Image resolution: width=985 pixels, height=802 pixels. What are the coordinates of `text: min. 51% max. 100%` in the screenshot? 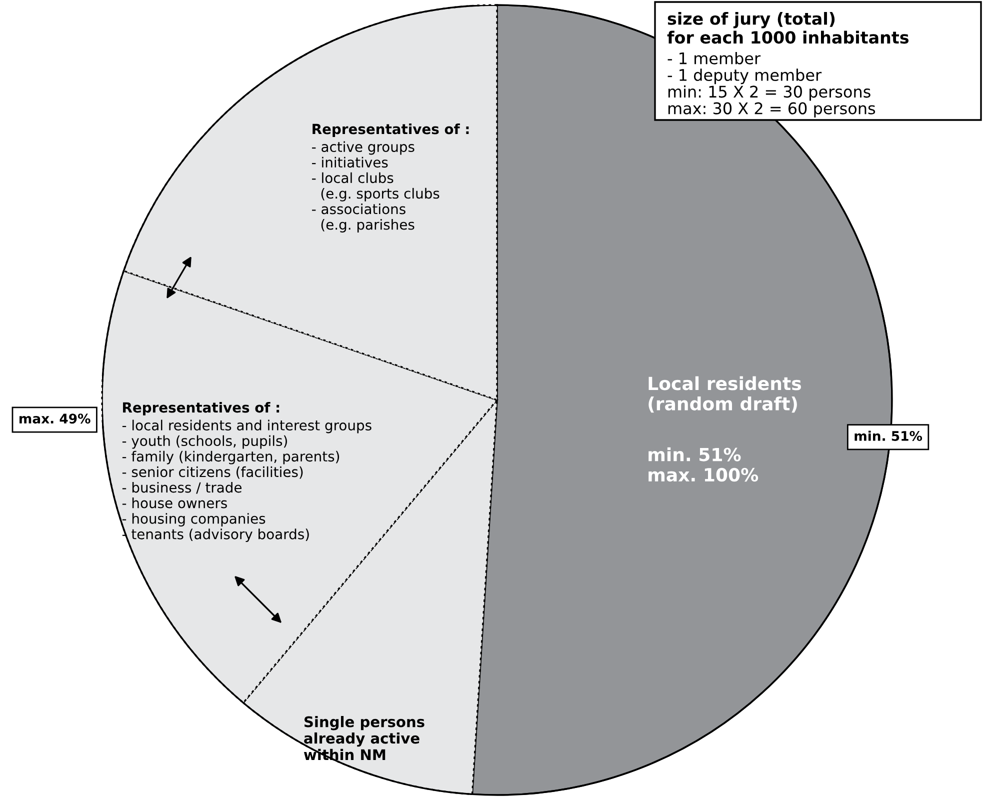 It's located at (703, 464).